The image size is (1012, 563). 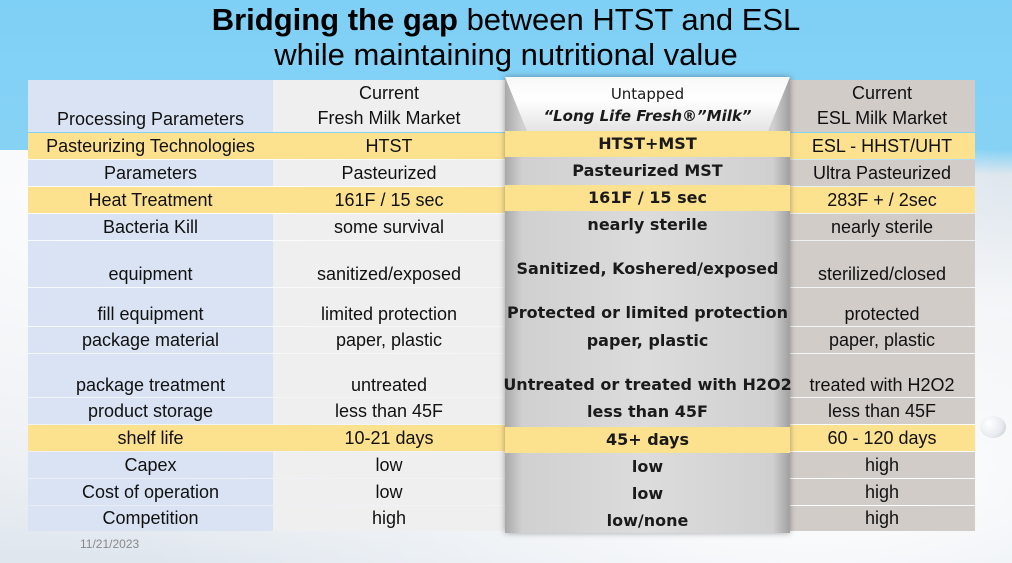 I want to click on header-esl-line1: Current, so click(x=882, y=93).